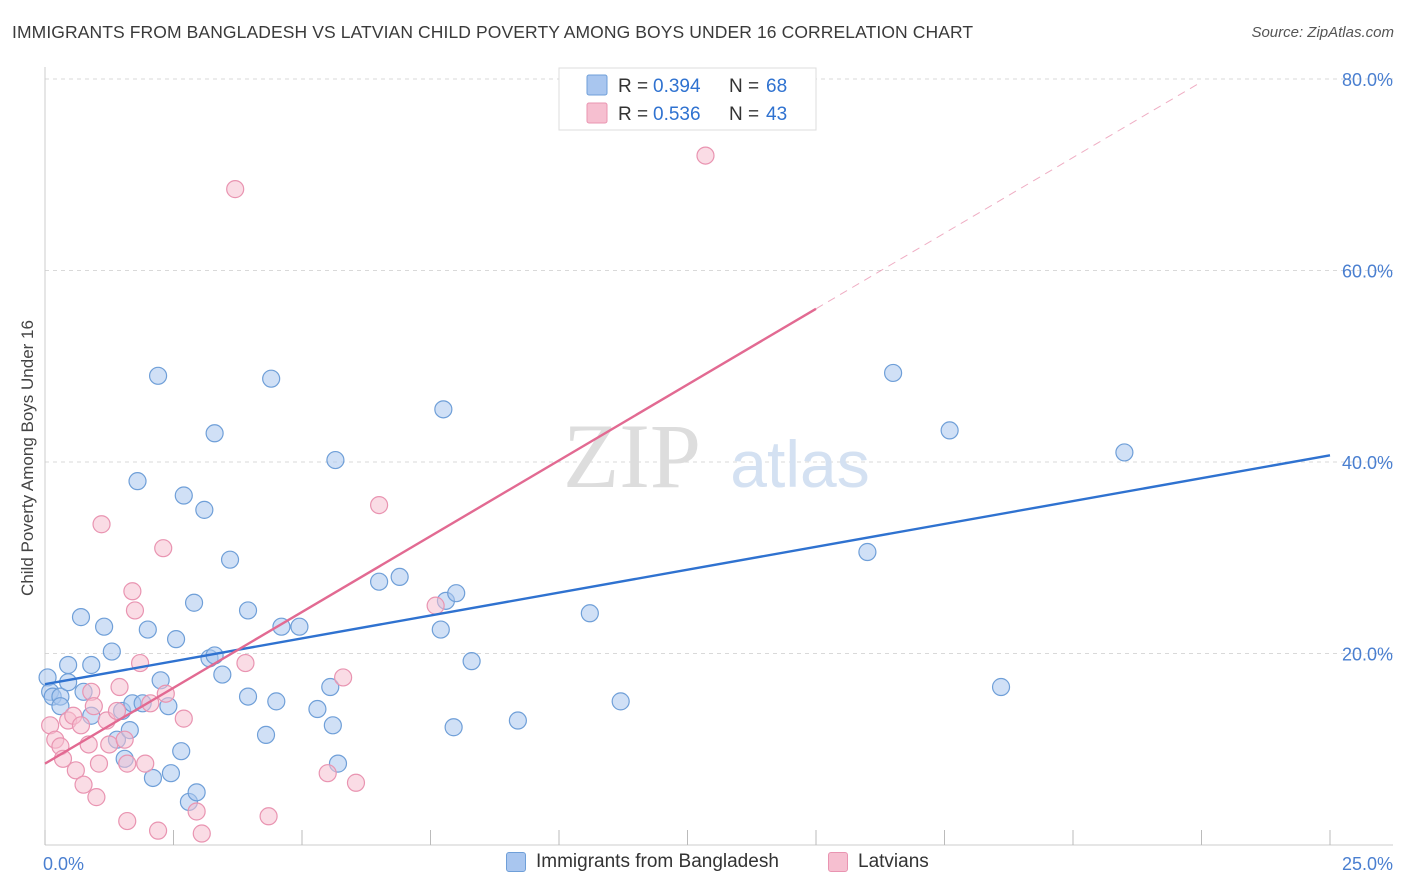 This screenshot has height=892, width=1406. Describe the element at coordinates (1367, 272) in the screenshot. I see `y-tick-label: 60.0%` at that location.